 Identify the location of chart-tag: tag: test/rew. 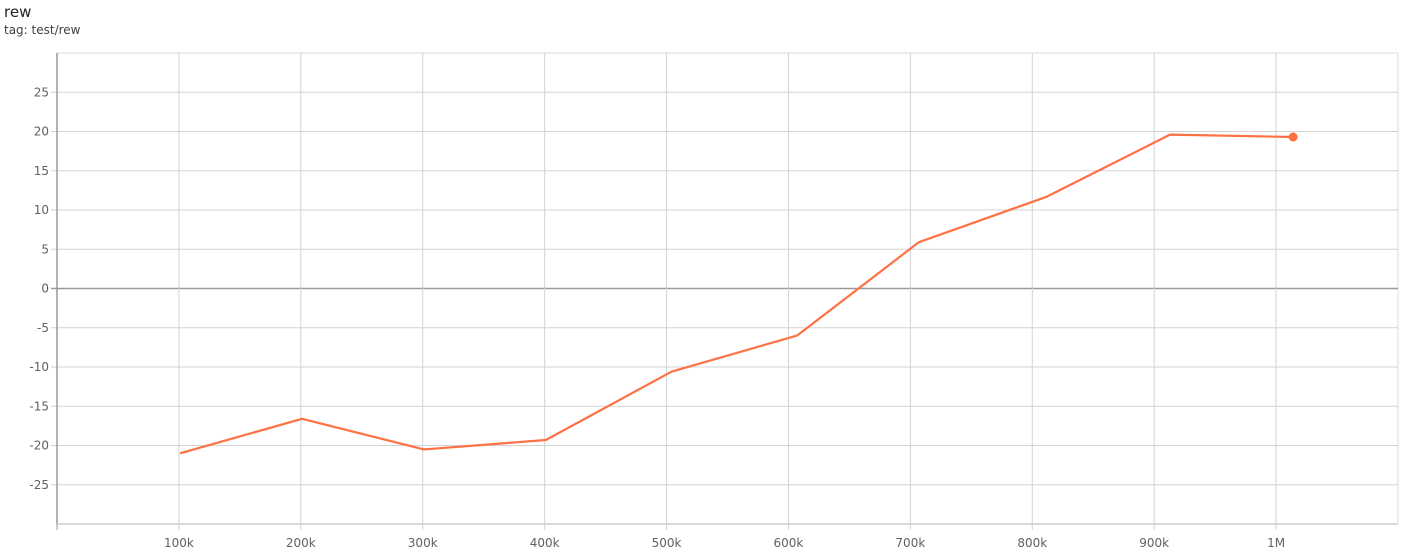
(42, 30).